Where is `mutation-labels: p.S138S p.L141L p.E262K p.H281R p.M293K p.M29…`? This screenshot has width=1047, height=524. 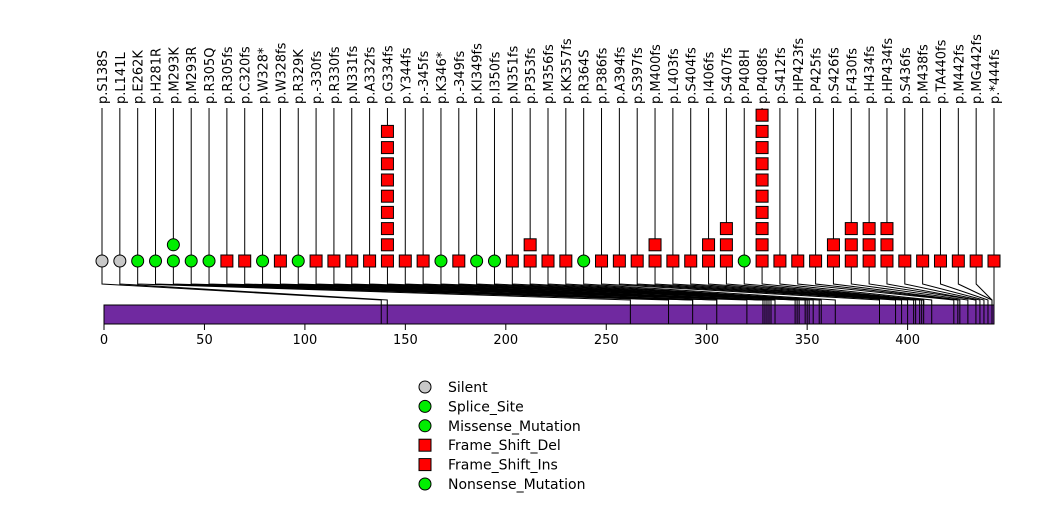 mutation-labels: p.S138S p.L141L p.E262K p.H281R p.M293K p.M29… is located at coordinates (549, 69).